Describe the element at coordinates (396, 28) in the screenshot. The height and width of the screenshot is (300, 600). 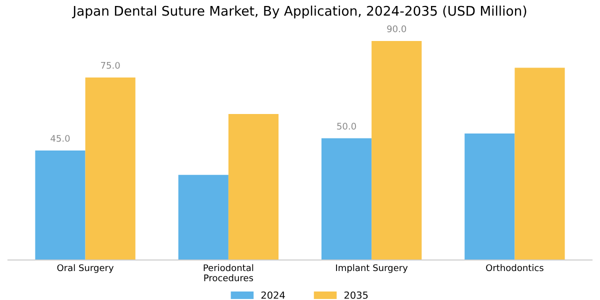
I see `data-label: 90.0` at that location.